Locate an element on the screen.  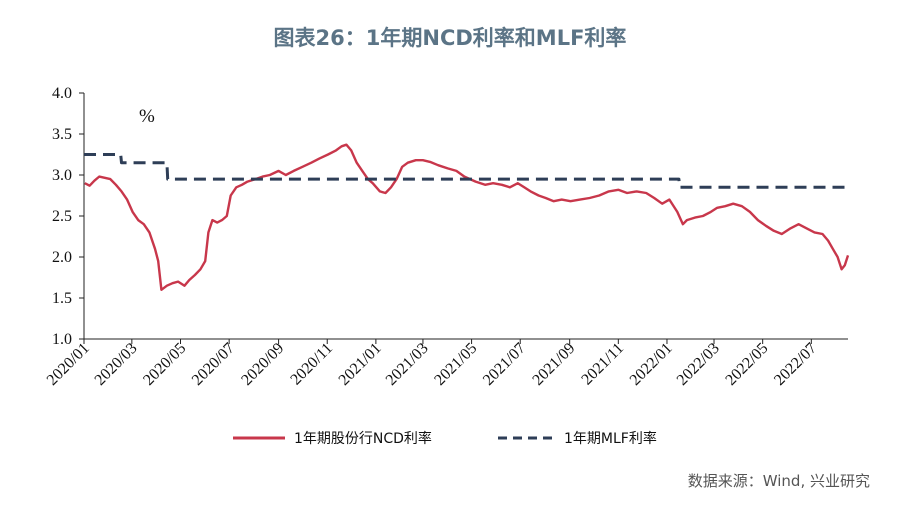
y-tick-label: 2.5 is located at coordinates (62, 216).